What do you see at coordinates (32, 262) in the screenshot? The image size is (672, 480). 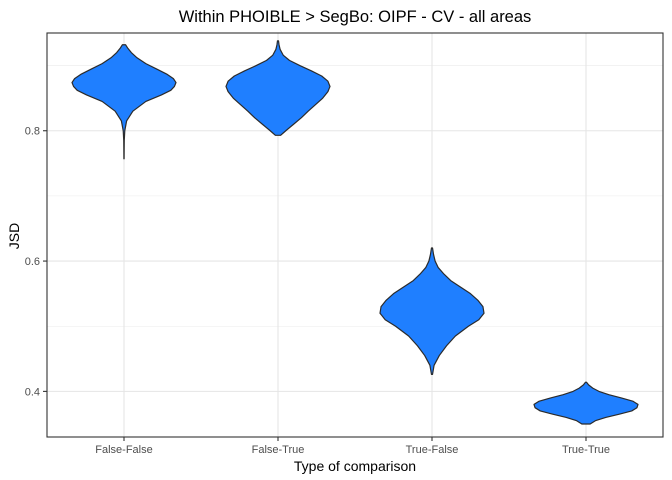 I see `y-tick-label: 0.6` at bounding box center [32, 262].